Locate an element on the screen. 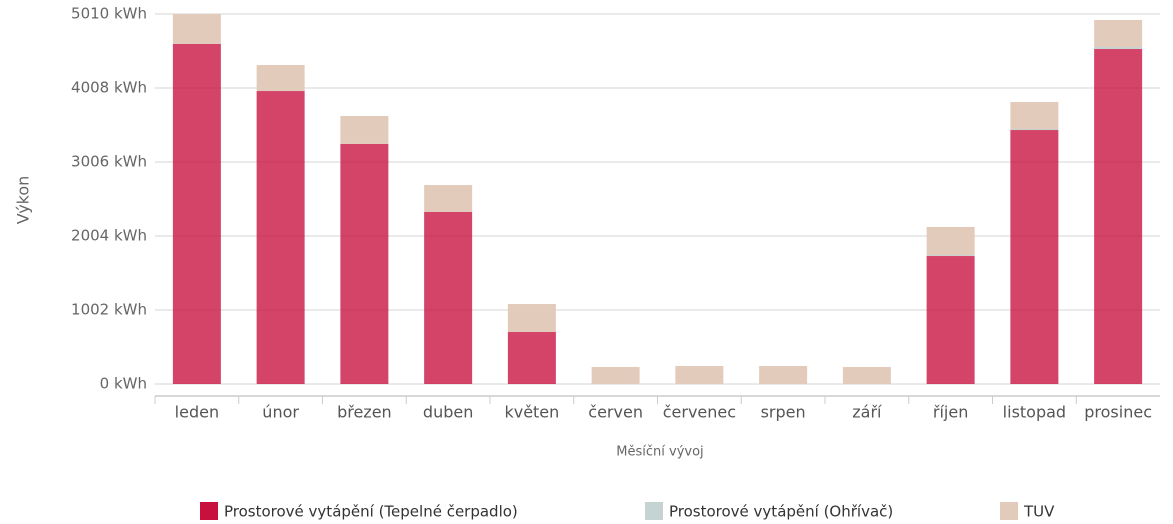  x-tick-label: leden is located at coordinates (197, 412).